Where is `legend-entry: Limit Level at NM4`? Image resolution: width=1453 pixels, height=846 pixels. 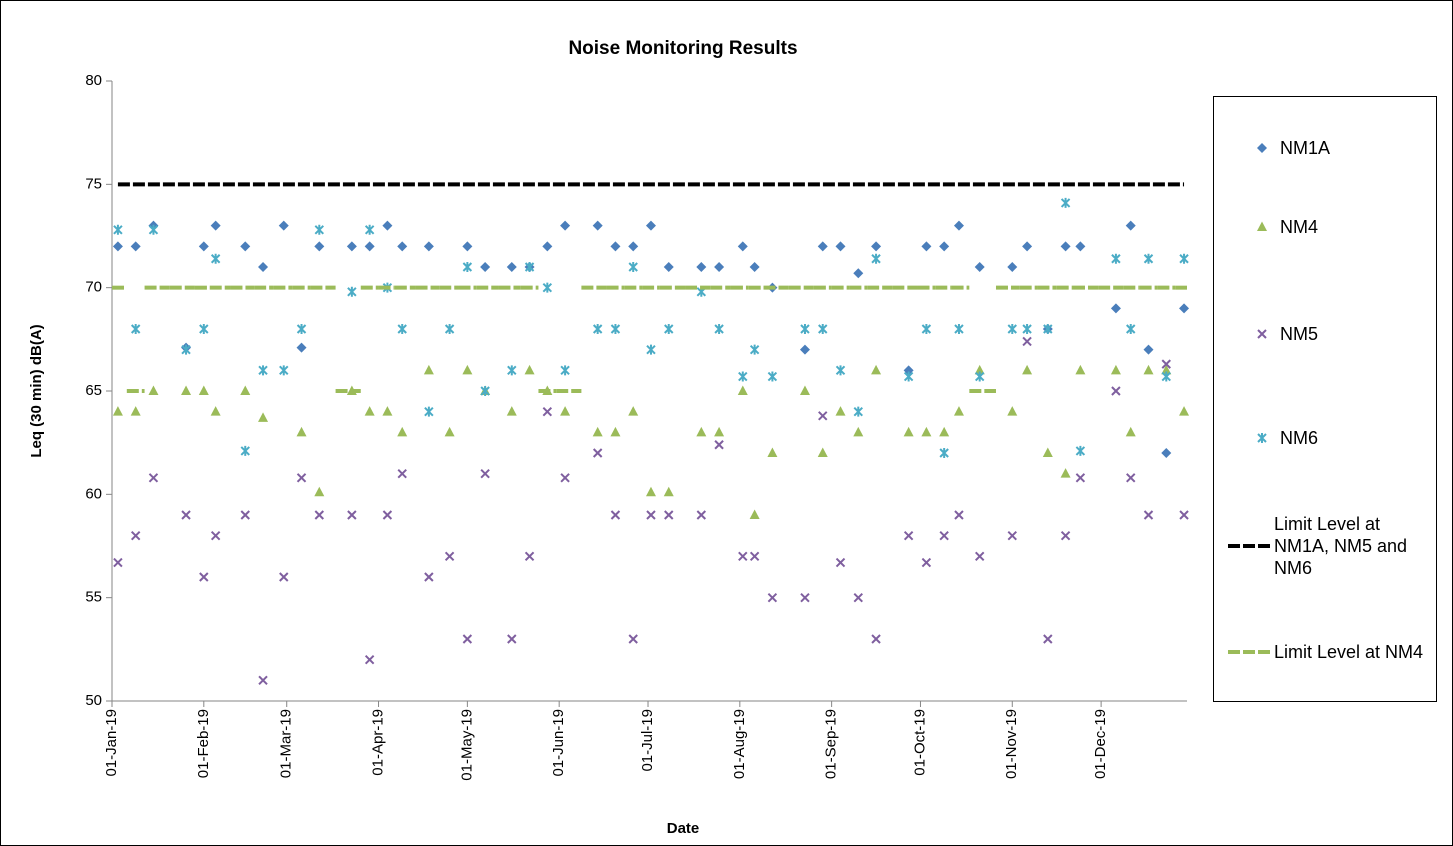
legend-entry: Limit Level at NM4 is located at coordinates (1325, 652).